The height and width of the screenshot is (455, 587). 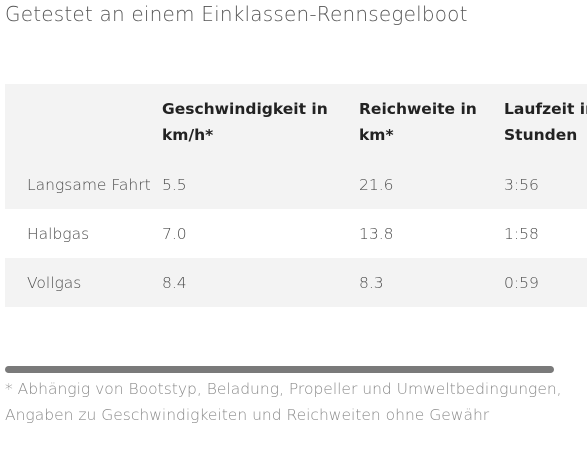 What do you see at coordinates (545, 122) in the screenshot?
I see `header-runtime: Laufzeit in Stunden` at bounding box center [545, 122].